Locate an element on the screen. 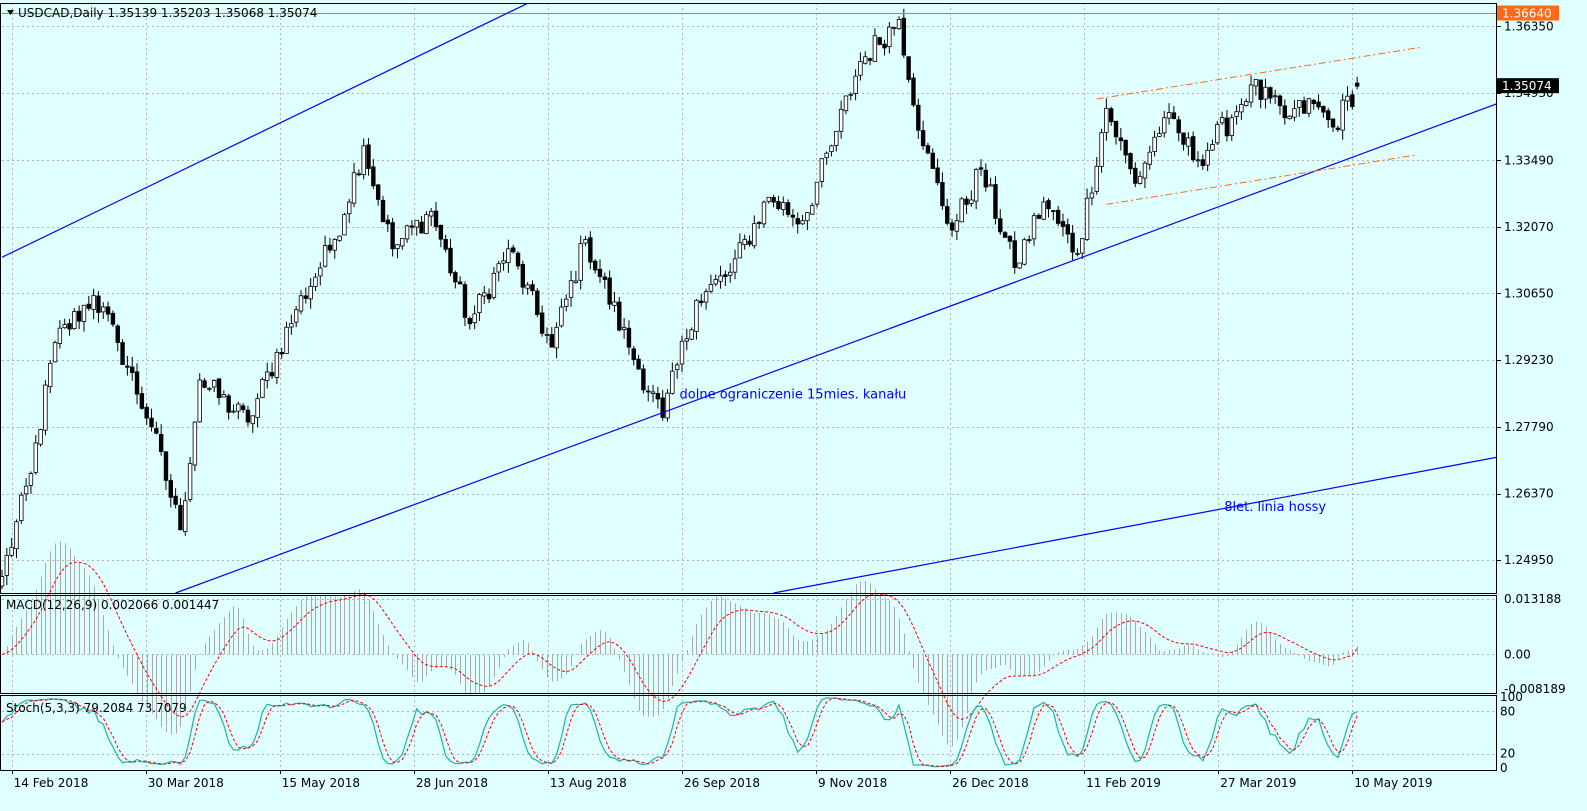 The width and height of the screenshot is (1587, 811). x-tick-label: 13 Aug 2018 is located at coordinates (588, 783).